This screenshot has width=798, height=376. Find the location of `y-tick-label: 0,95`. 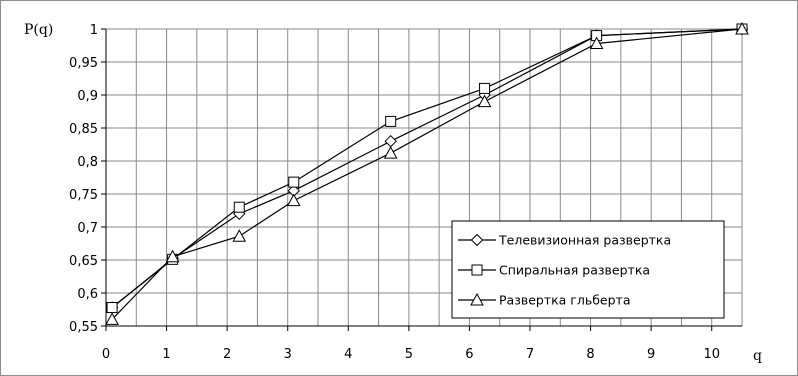

y-tick-label: 0,95 is located at coordinates (83, 63).